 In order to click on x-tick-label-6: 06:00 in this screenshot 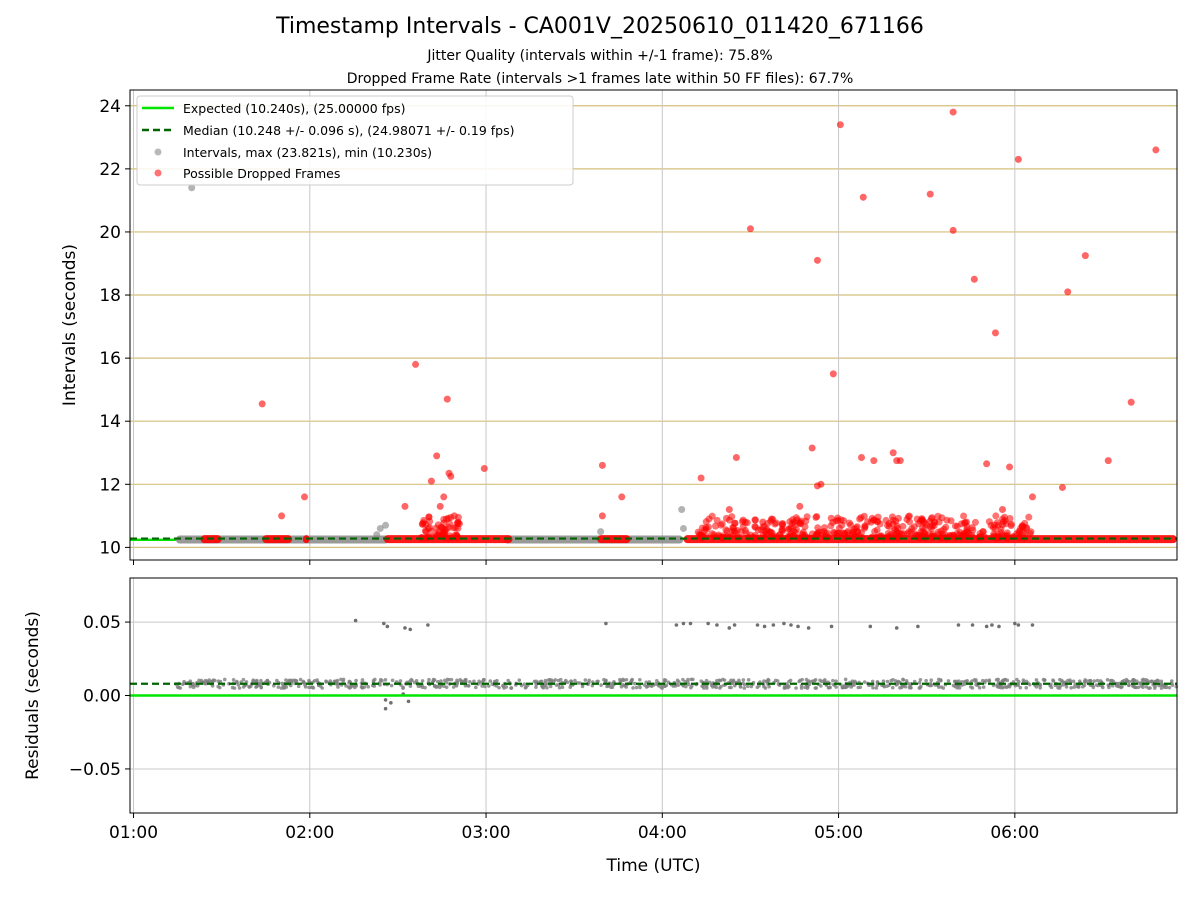, I will do `click(1014, 833)`.